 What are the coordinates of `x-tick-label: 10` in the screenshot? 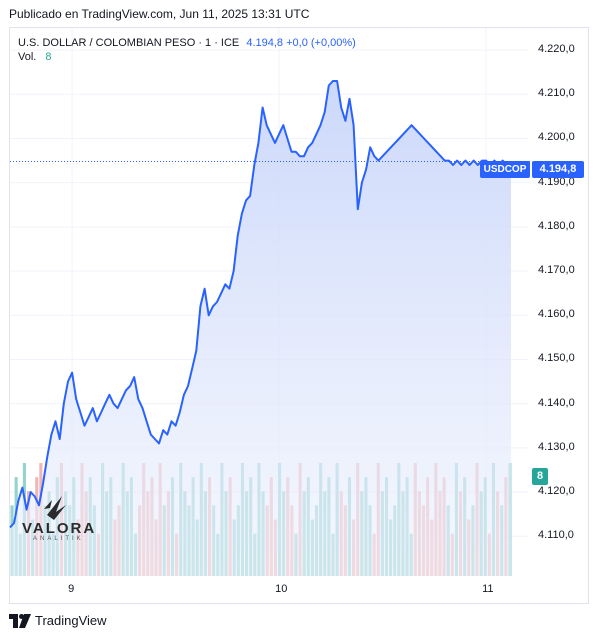 It's located at (281, 589).